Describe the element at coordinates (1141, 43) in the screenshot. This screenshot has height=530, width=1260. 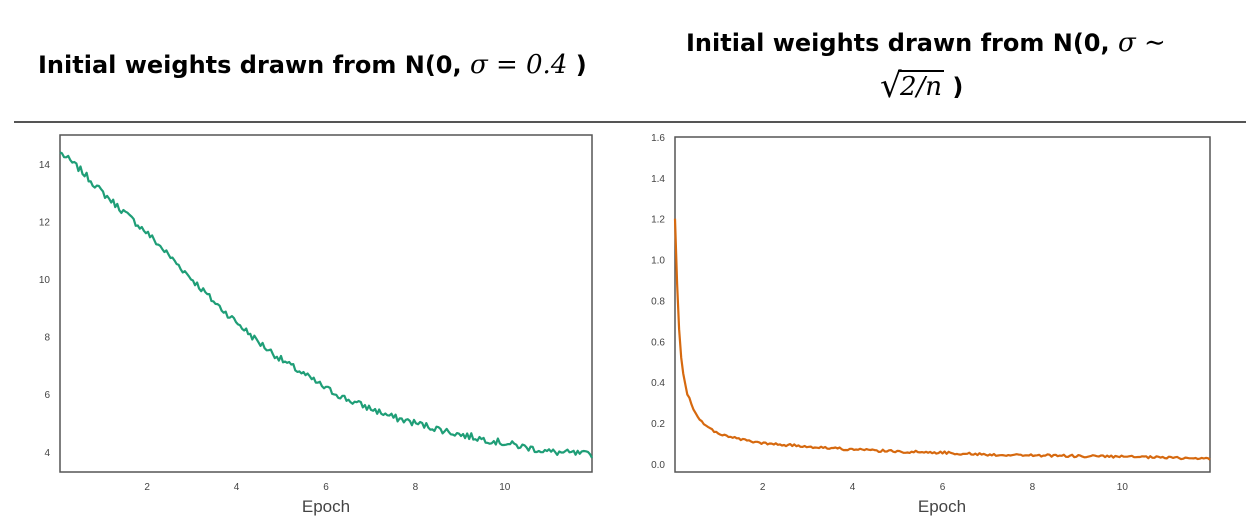
I see `right-title-math: σ ∼` at that location.